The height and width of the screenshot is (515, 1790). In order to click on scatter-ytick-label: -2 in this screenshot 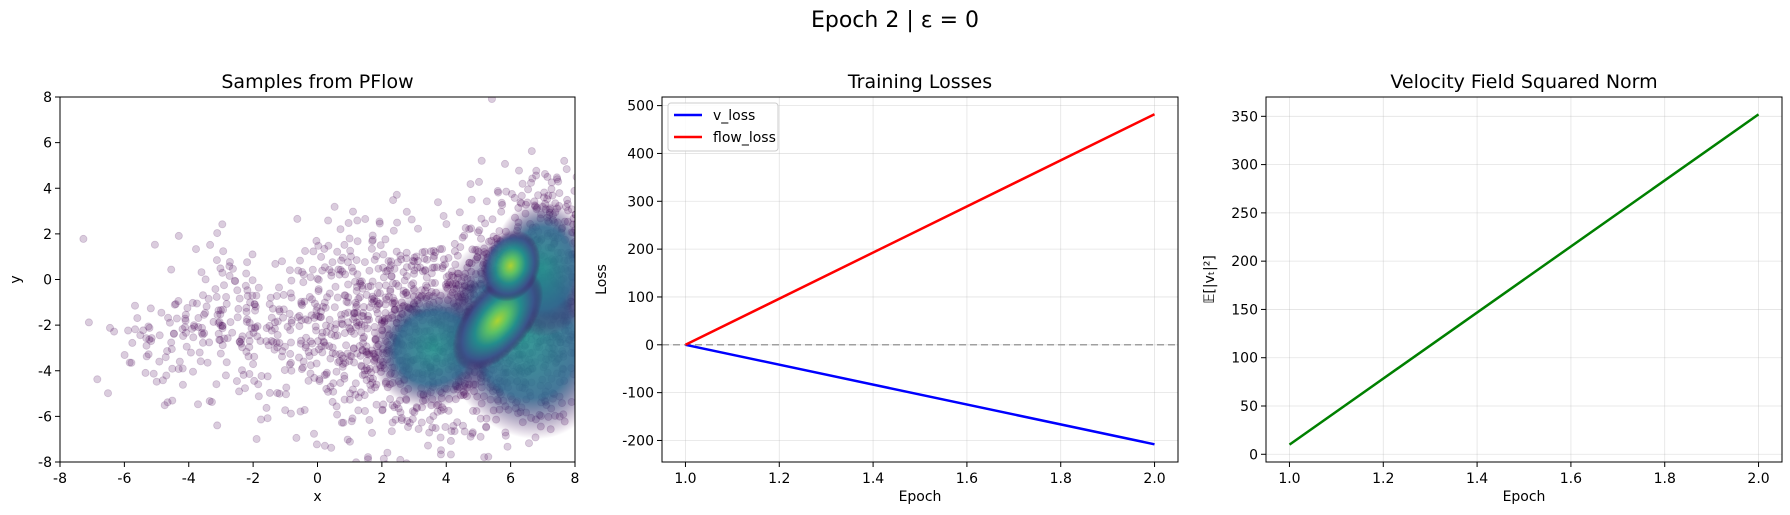, I will do `click(45, 326)`.